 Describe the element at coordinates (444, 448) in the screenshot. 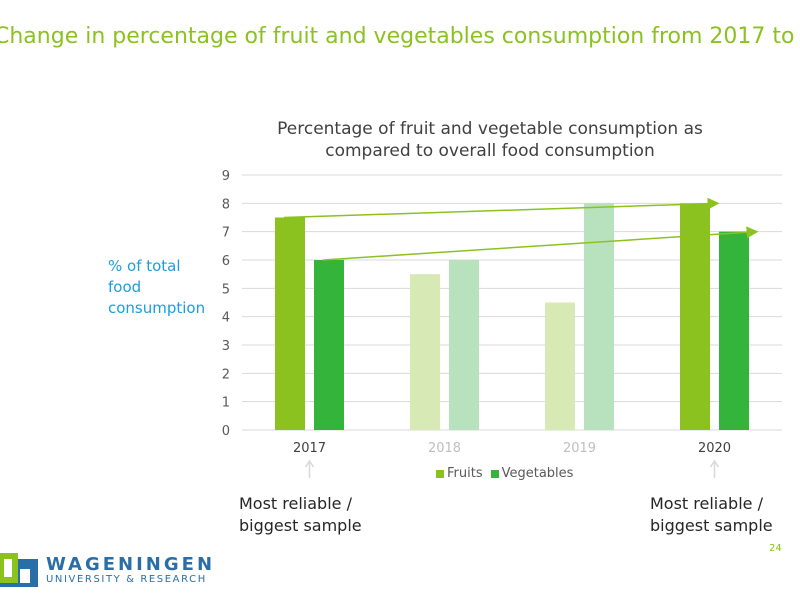

I see `x-tick-label: 2018` at that location.